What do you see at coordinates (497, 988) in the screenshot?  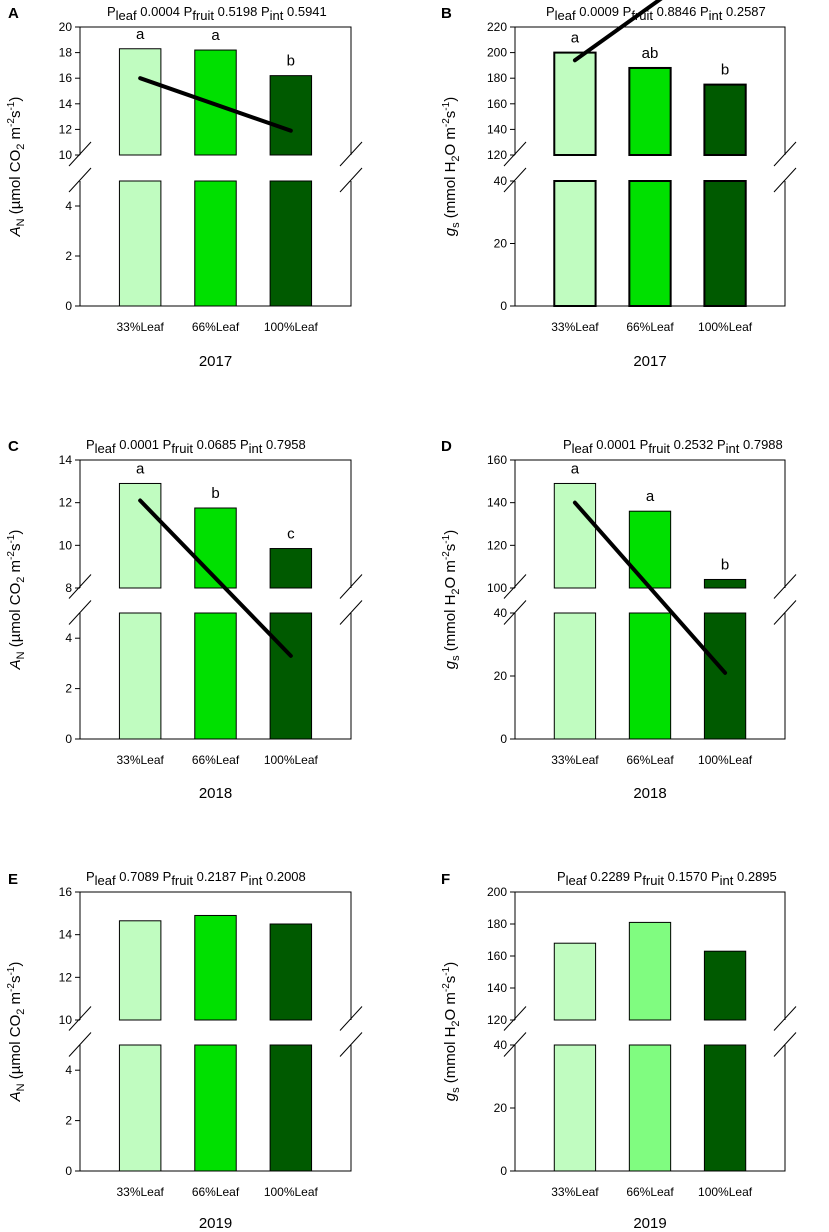 I see `y-tick-label: 140` at bounding box center [497, 988].